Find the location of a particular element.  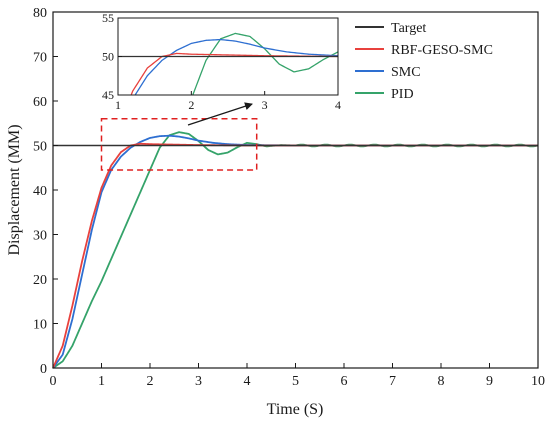

inset-x-tick-label: 3 is located at coordinates (265, 105).